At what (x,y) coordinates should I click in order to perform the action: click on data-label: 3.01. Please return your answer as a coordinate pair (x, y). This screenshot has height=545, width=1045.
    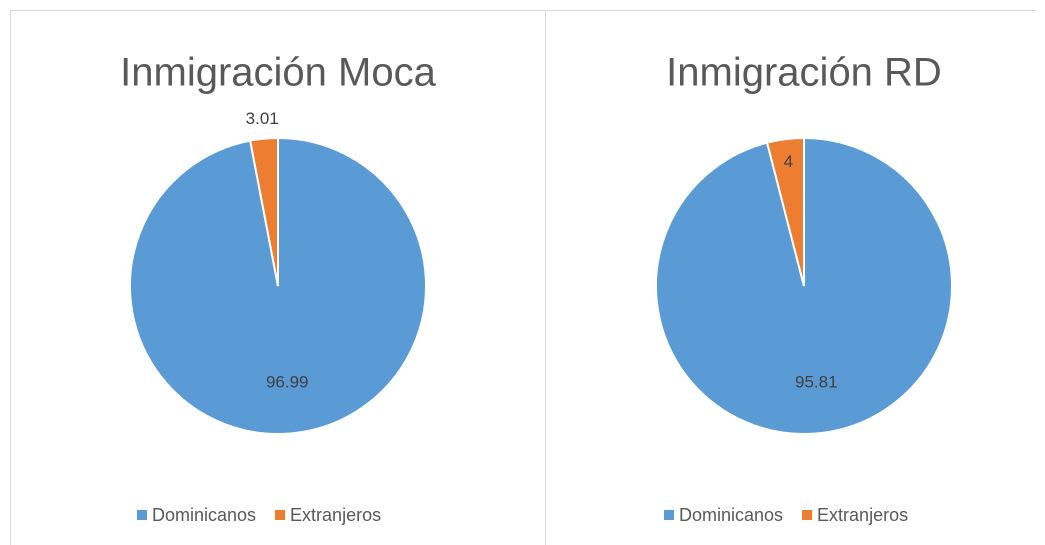
    Looking at the image, I should click on (262, 118).